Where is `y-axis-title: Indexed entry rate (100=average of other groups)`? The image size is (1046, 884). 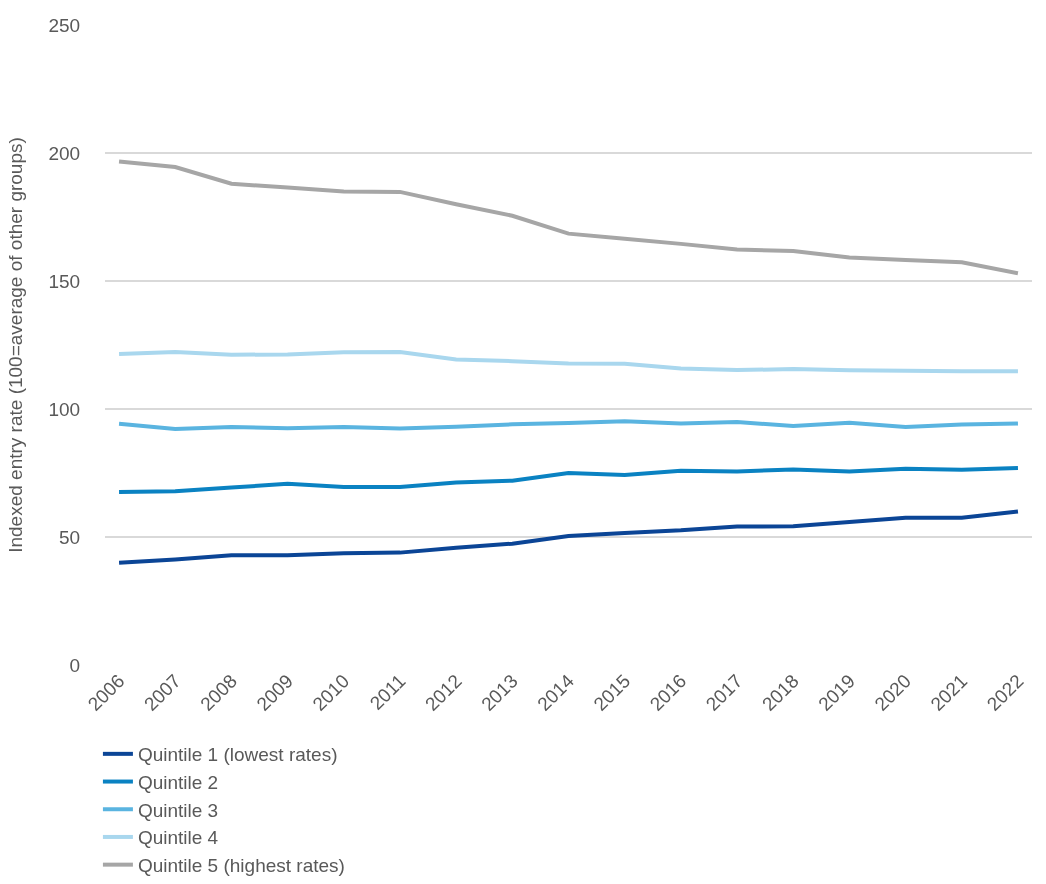
y-axis-title: Indexed entry rate (100=average of other groups) is located at coordinates (16, 345).